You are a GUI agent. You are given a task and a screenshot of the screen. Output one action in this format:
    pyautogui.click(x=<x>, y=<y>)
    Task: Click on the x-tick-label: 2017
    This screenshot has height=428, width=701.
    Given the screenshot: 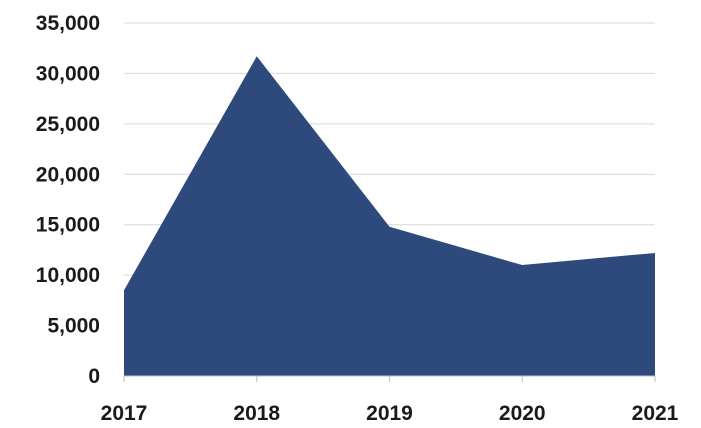 What is the action you would take?
    pyautogui.click(x=124, y=413)
    